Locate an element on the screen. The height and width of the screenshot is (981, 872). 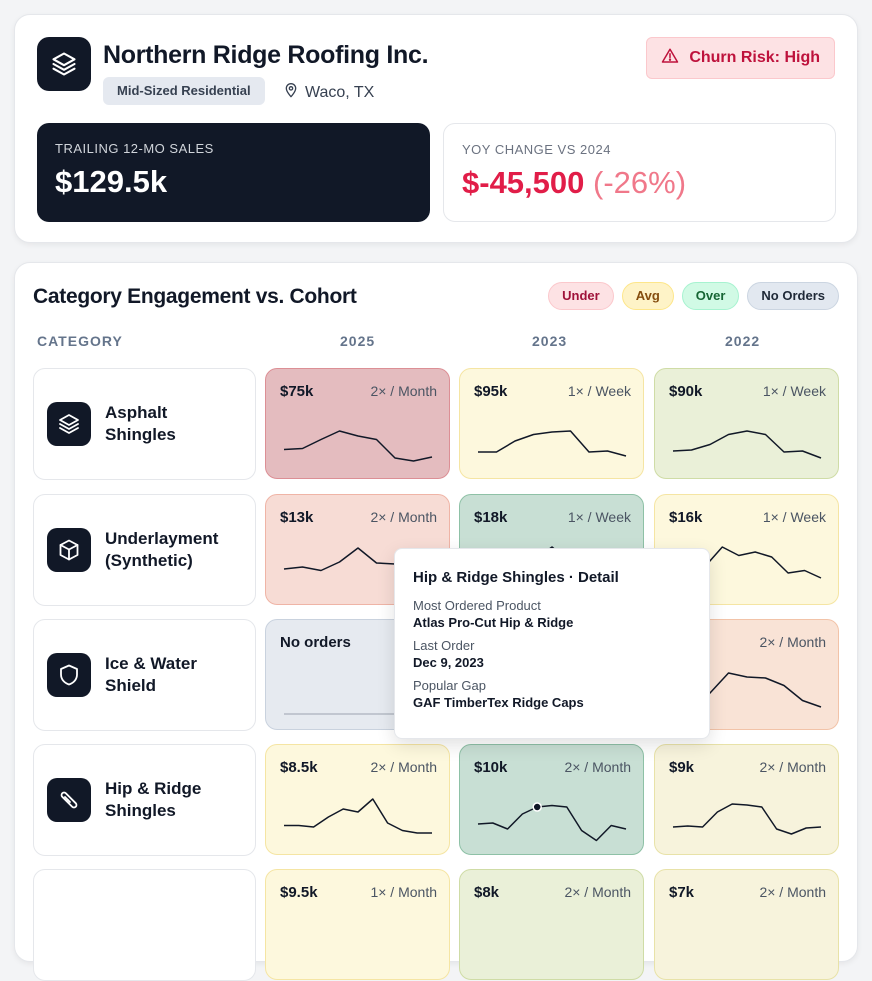
location: Waco, TX is located at coordinates (328, 92).